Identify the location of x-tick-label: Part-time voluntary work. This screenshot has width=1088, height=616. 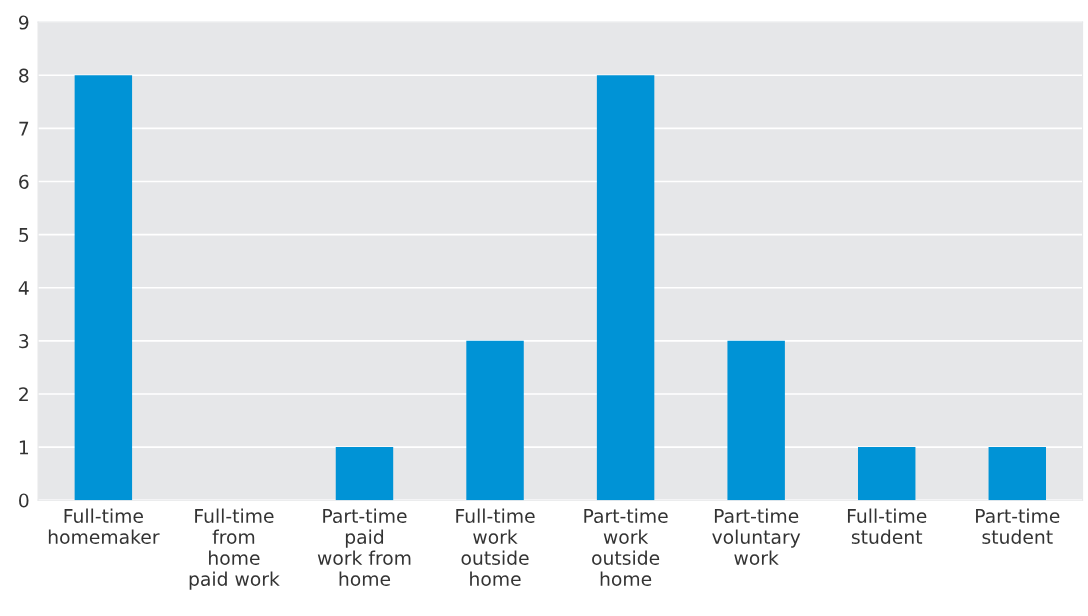
(756, 537).